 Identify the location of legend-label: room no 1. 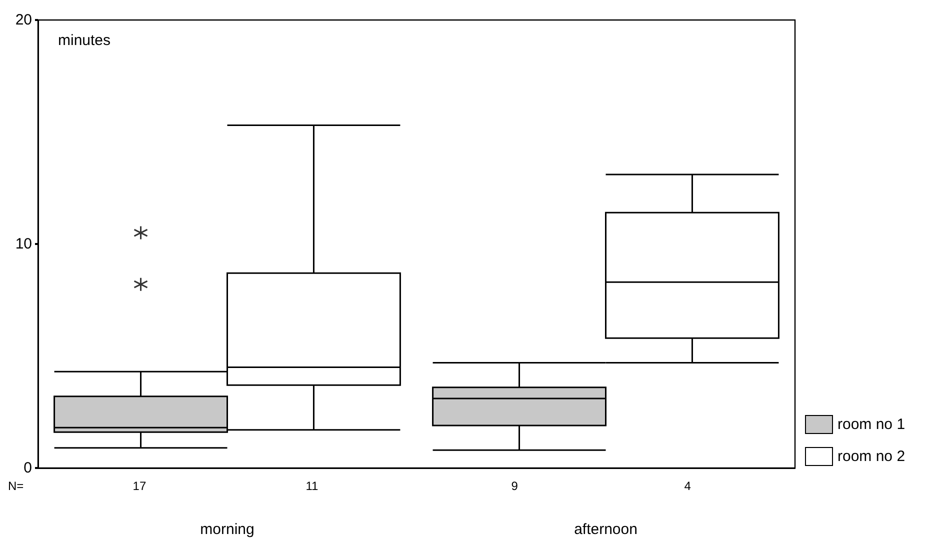
(872, 424).